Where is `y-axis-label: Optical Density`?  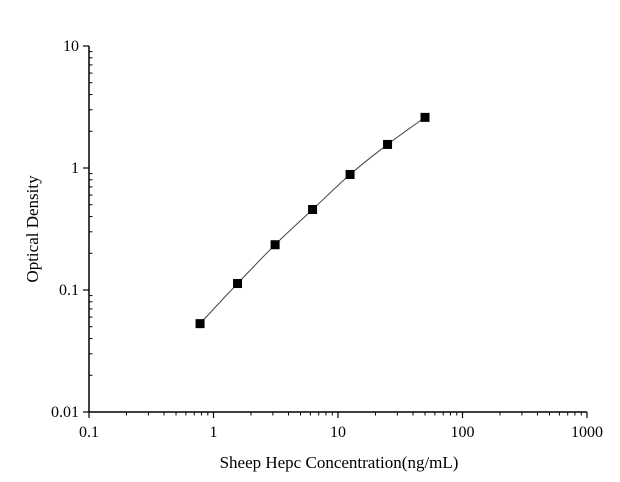
y-axis-label: Optical Density is located at coordinates (32, 229).